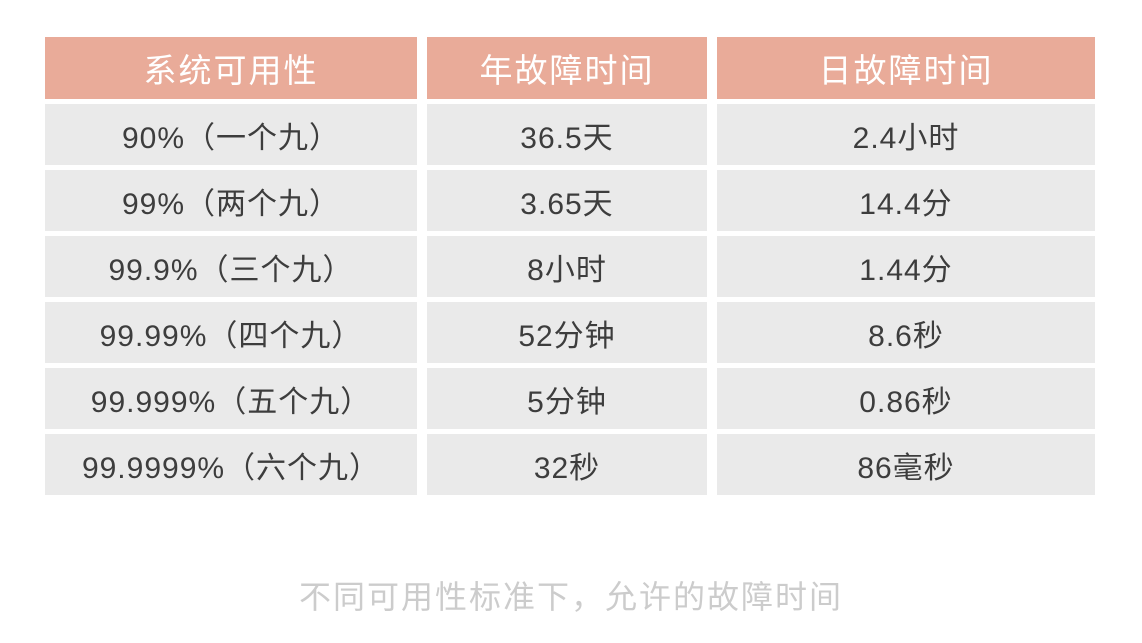 The image size is (1142, 643). Describe the element at coordinates (906, 134) in the screenshot. I see `table-cell-daily-downtime: 2.4小时` at that location.